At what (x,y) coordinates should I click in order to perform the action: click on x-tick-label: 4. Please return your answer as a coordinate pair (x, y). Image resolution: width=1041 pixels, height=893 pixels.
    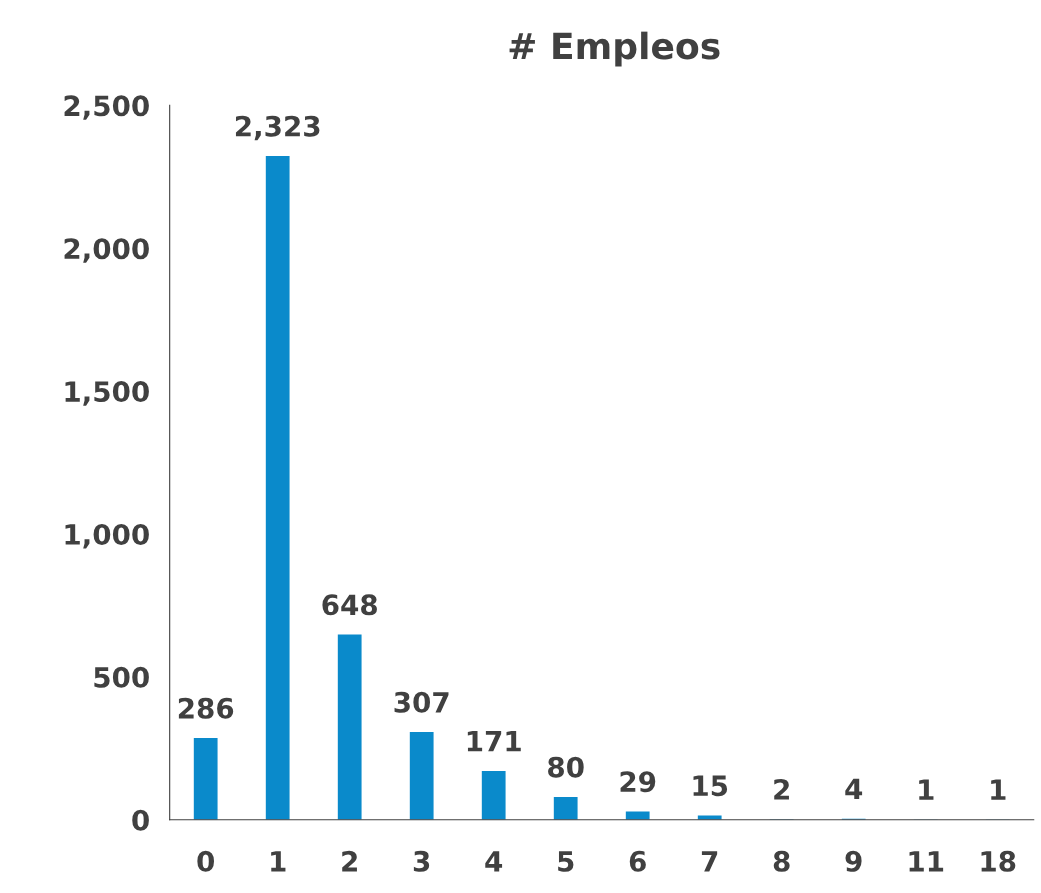
    Looking at the image, I should click on (494, 861).